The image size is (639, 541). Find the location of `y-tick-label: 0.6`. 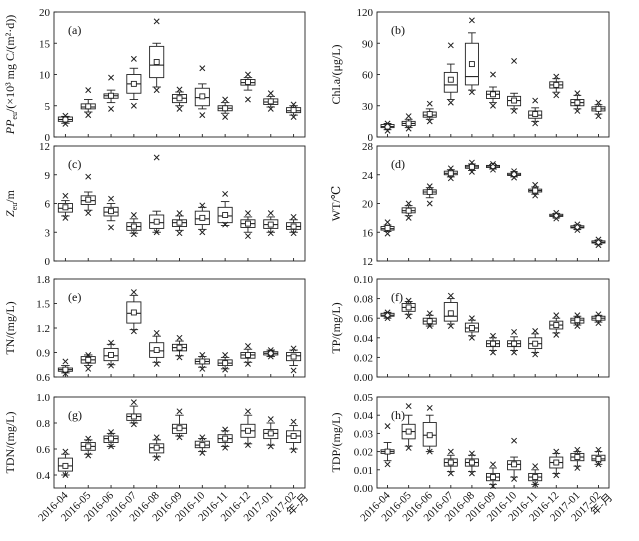

y-tick-label: 0.6 is located at coordinates (43, 378).